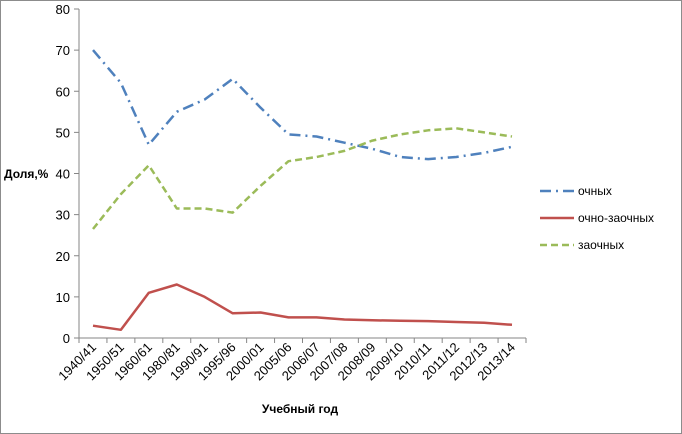 The height and width of the screenshot is (434, 682). Describe the element at coordinates (595, 191) in the screenshot. I see `legend-label: очных` at that location.